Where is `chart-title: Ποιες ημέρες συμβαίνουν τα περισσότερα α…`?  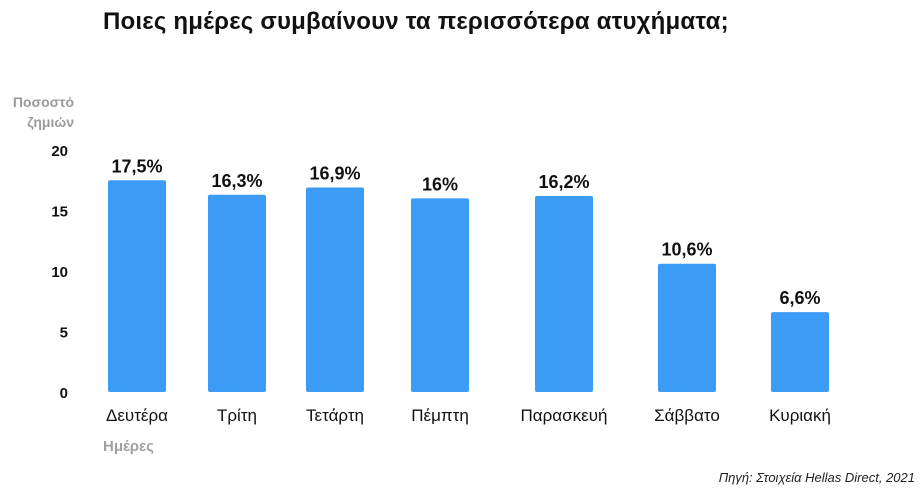
chart-title: Ποιες ημέρες συμβαίνουν τα περισσότερα α… is located at coordinates (416, 21).